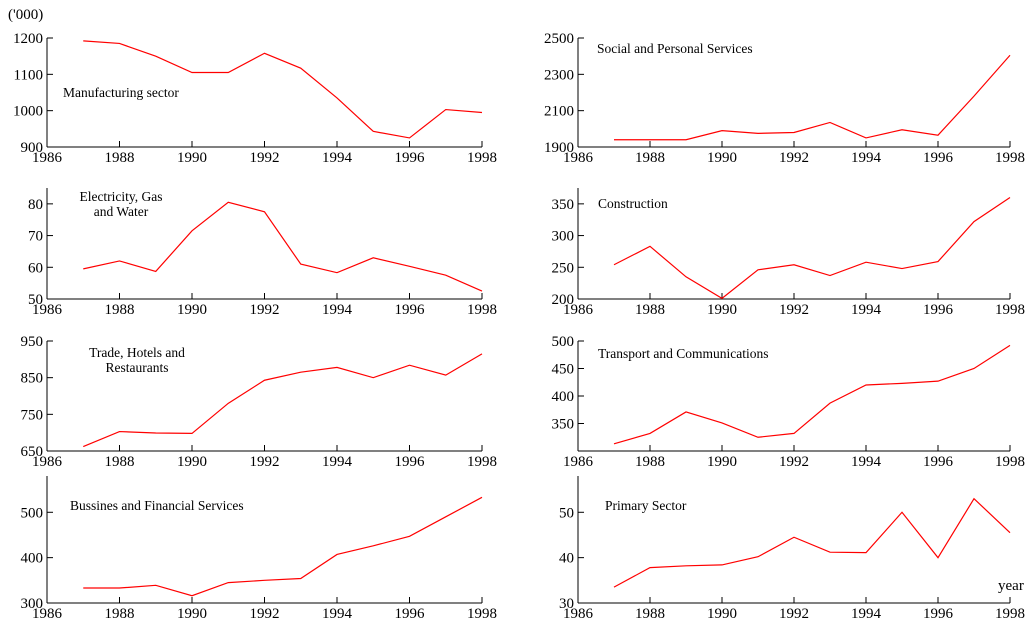  What do you see at coordinates (28, 75) in the screenshot?
I see `y-tick-label: 1100` at bounding box center [28, 75].